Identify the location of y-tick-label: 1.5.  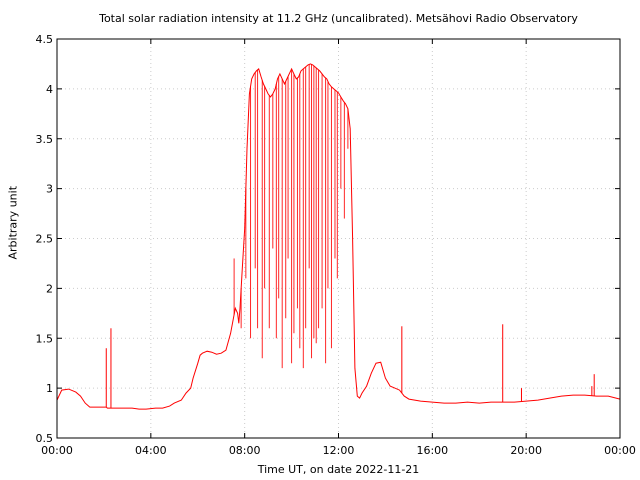
(45, 338).